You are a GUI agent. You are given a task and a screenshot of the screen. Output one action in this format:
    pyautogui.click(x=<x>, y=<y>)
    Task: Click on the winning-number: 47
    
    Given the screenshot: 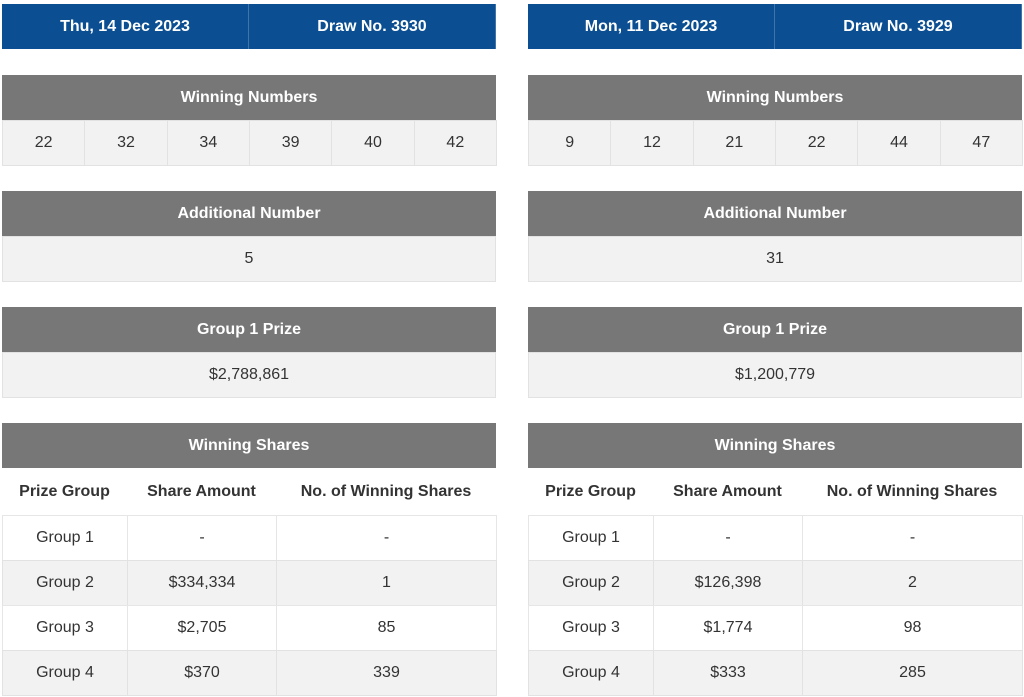 What is the action you would take?
    pyautogui.click(x=981, y=143)
    